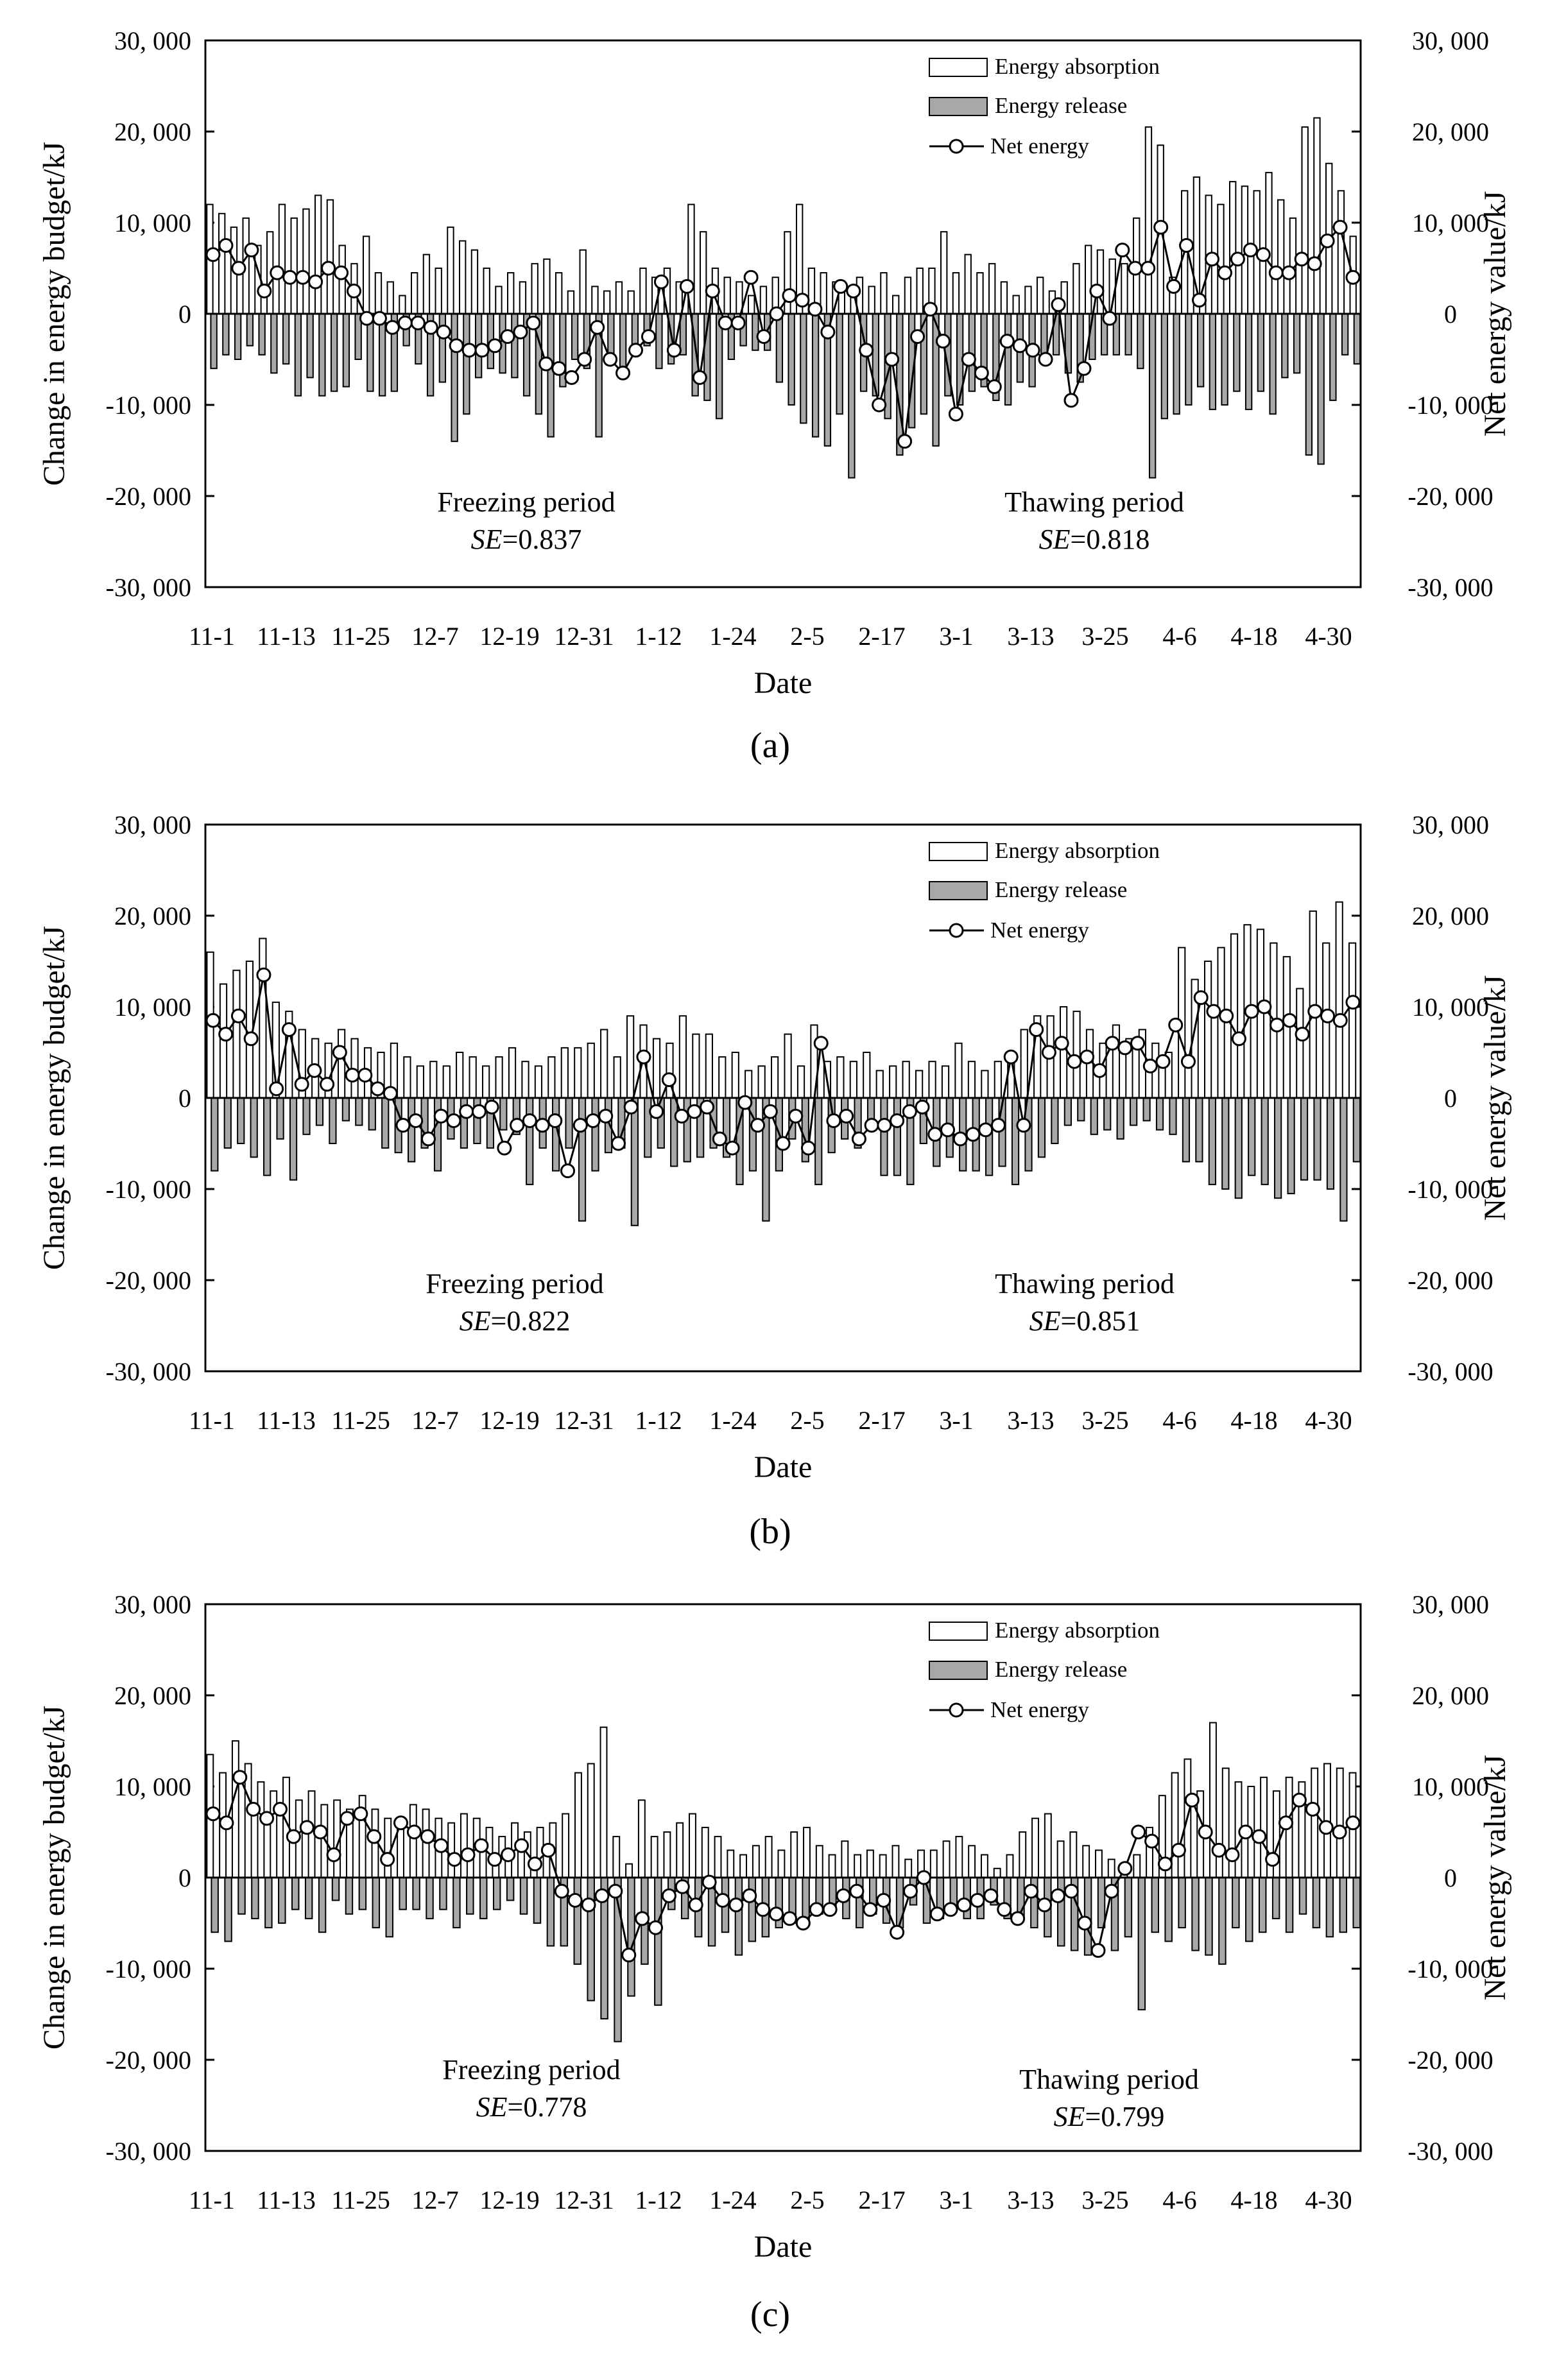 The image size is (1541, 2380). What do you see at coordinates (783, 1467) in the screenshot?
I see `x-axis-title: Date` at bounding box center [783, 1467].